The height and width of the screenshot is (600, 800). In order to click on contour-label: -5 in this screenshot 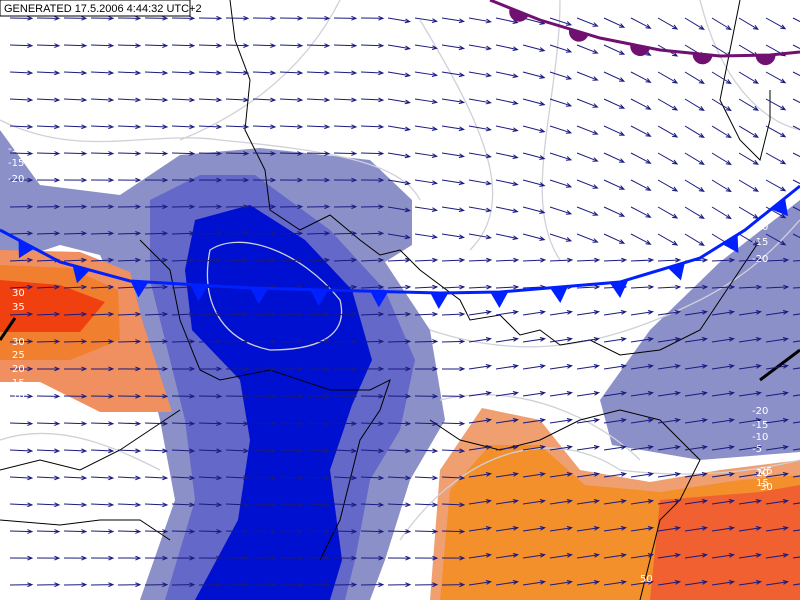, I will do `click(757, 449)`.